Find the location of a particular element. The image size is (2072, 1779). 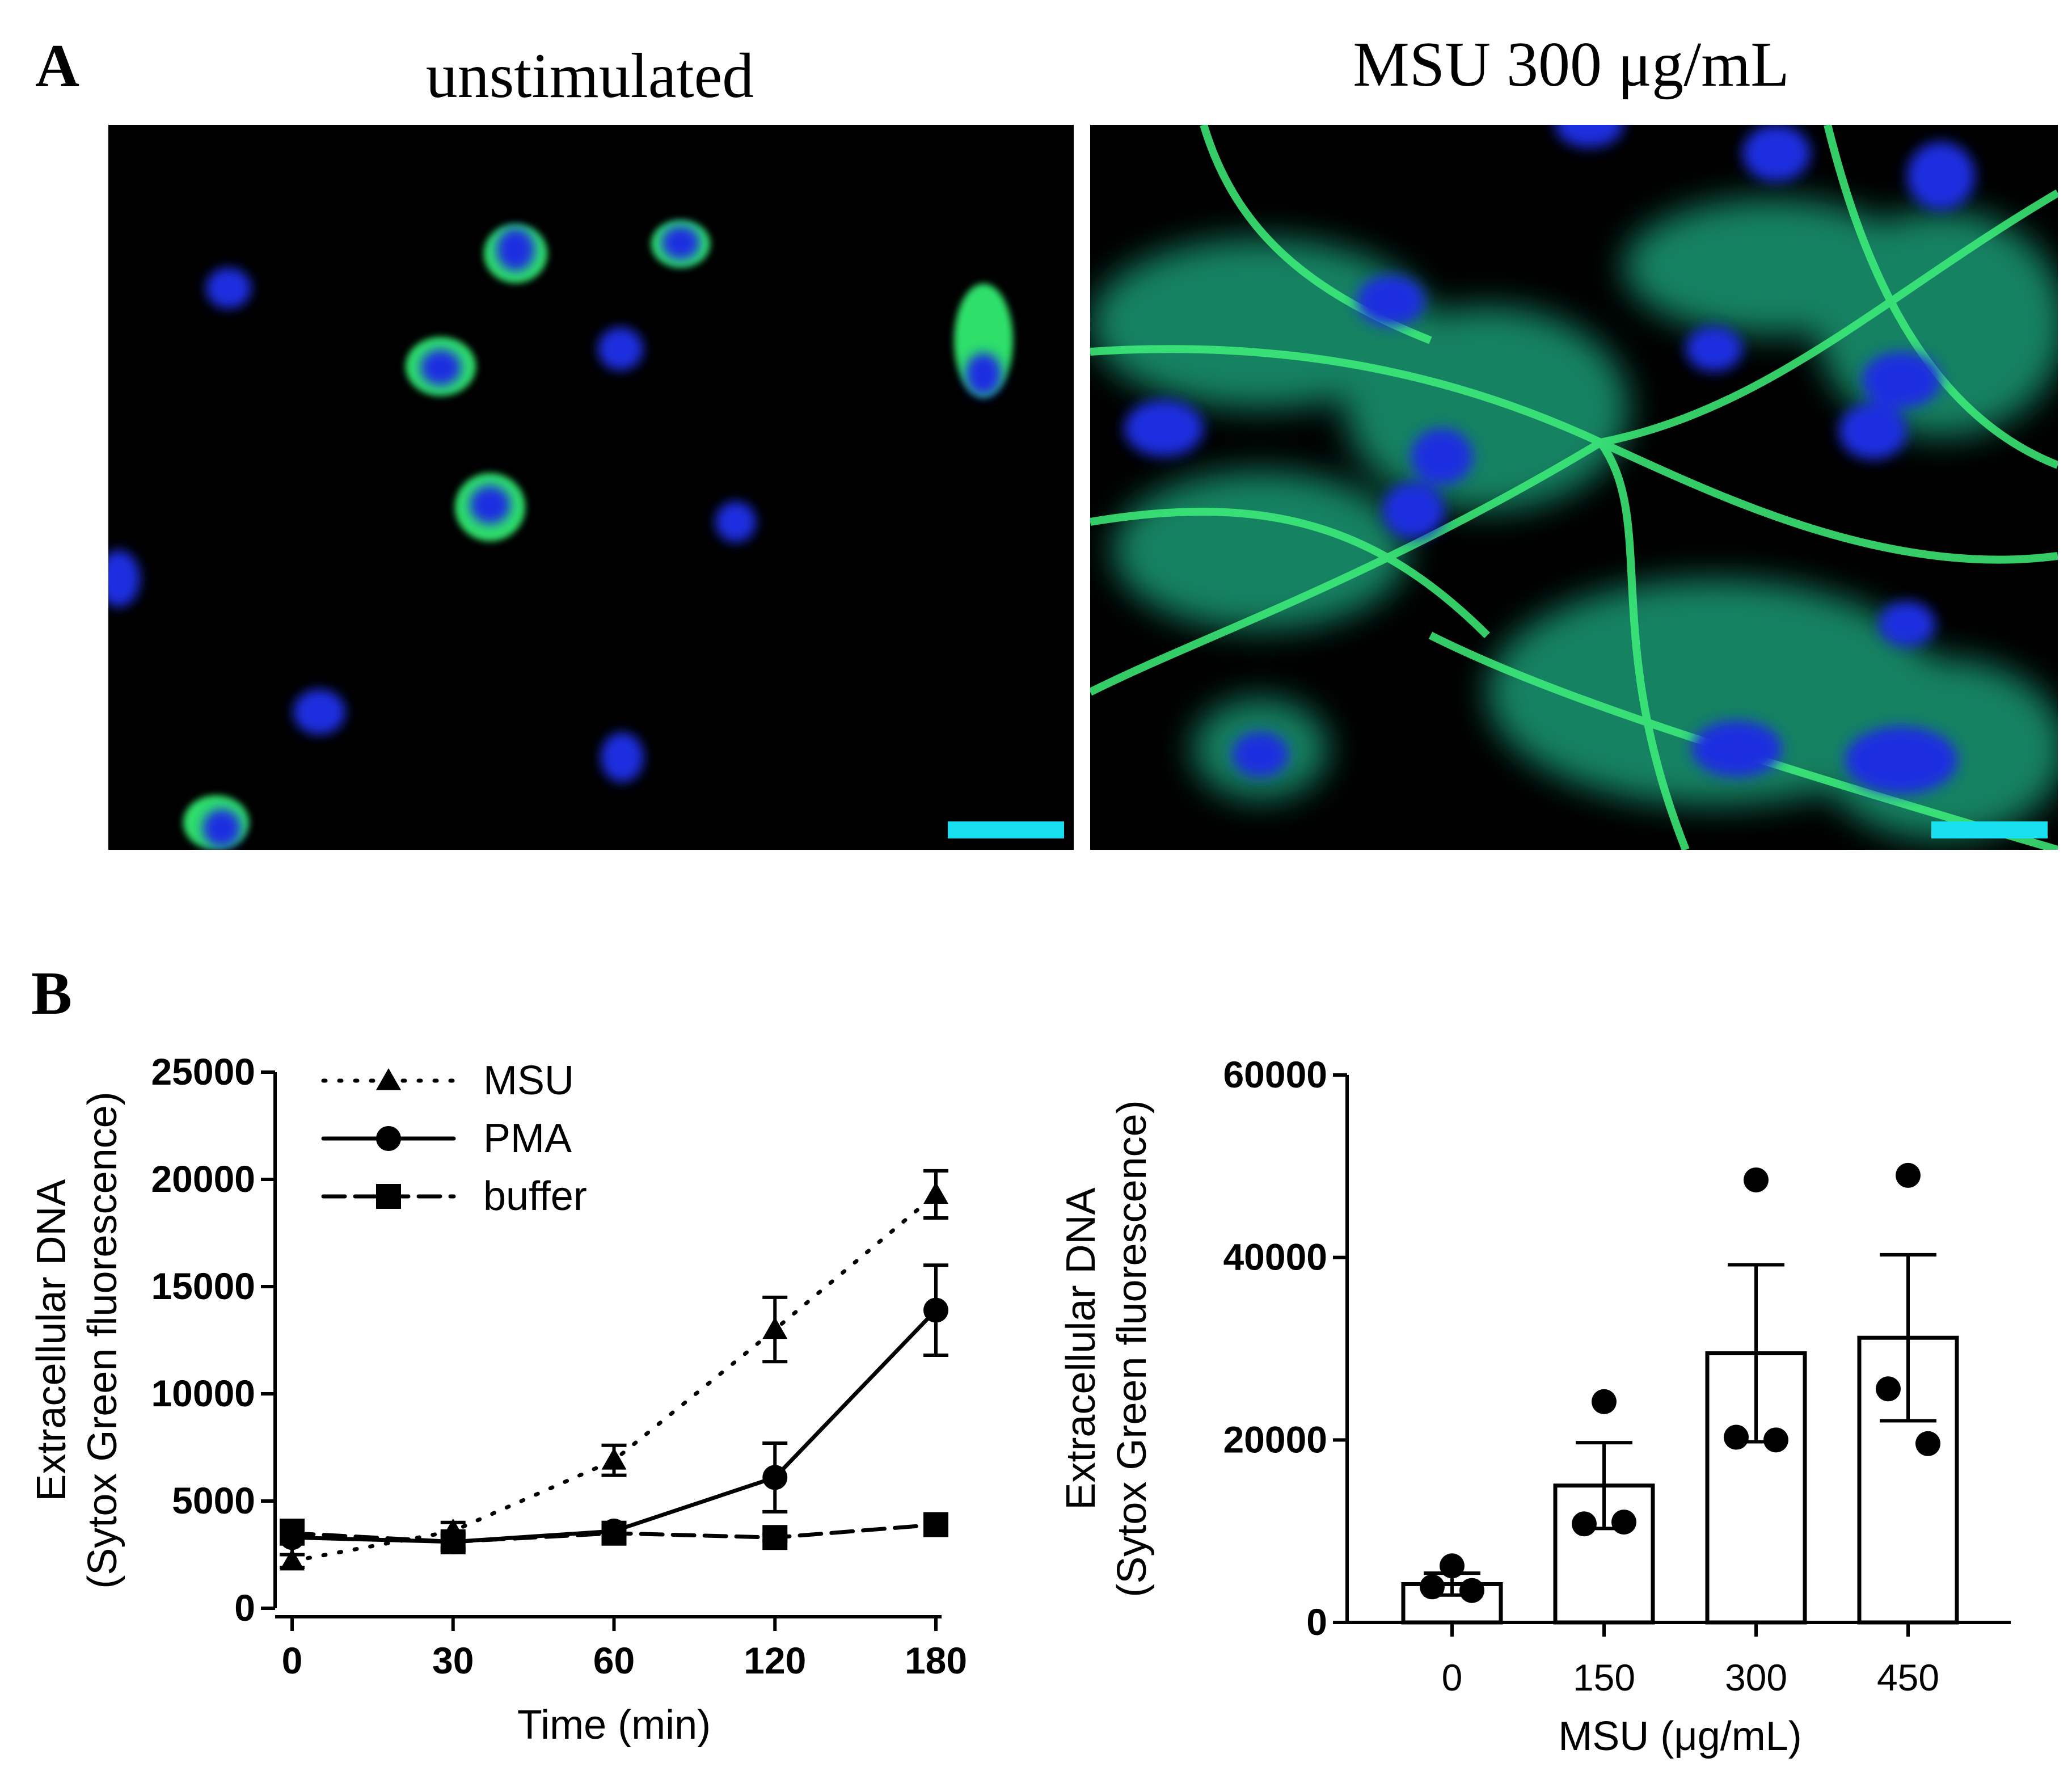

unstimulated-title: unstimulated is located at coordinates (589, 76).